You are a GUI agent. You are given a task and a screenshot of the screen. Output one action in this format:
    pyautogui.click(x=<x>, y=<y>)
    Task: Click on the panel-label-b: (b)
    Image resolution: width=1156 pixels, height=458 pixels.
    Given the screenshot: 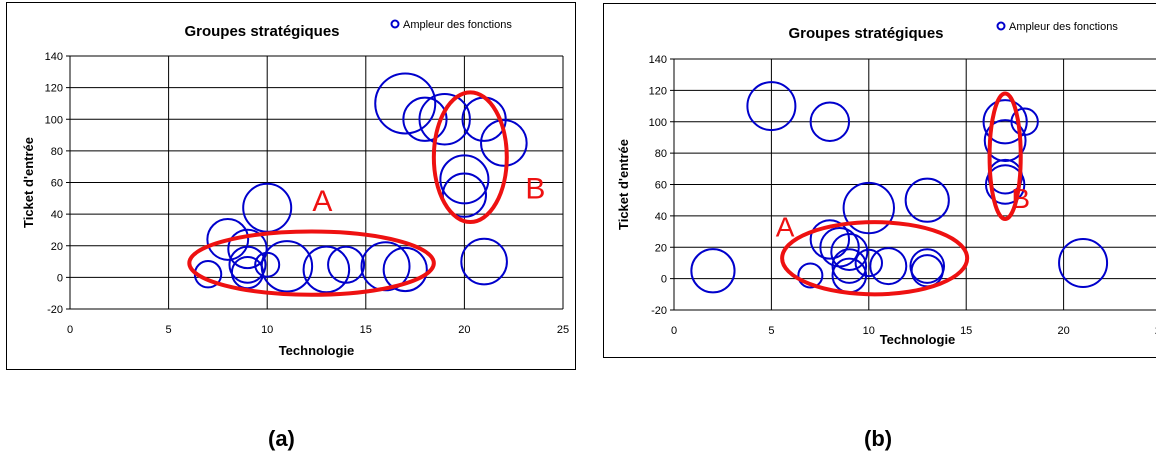 What is the action you would take?
    pyautogui.click(x=878, y=438)
    